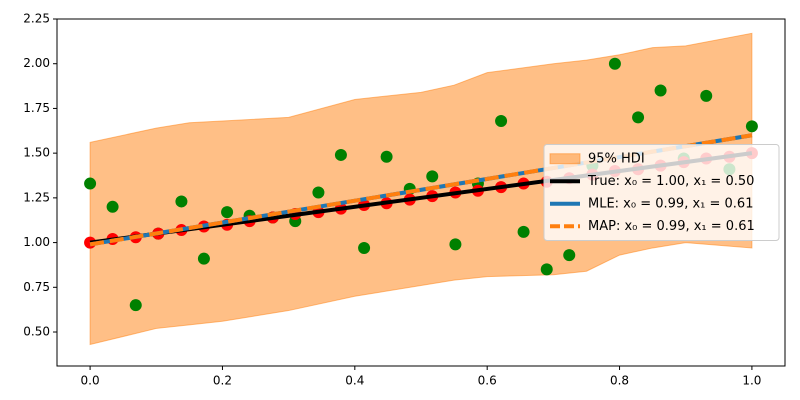  Describe the element at coordinates (222, 381) in the screenshot. I see `x-tick-label: 0.2` at that location.